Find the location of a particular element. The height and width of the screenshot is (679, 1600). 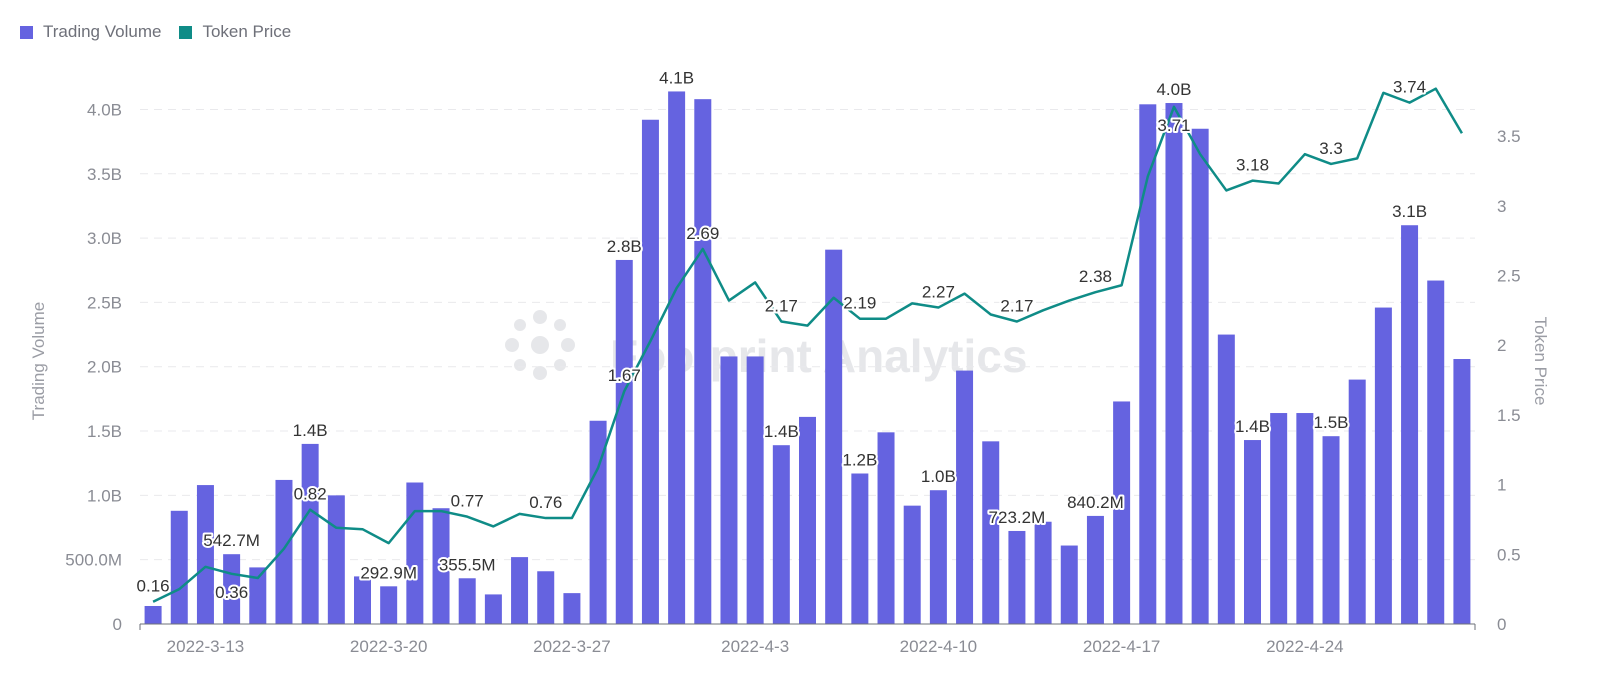

legend-item-token-price: Token Price is located at coordinates (235, 32).